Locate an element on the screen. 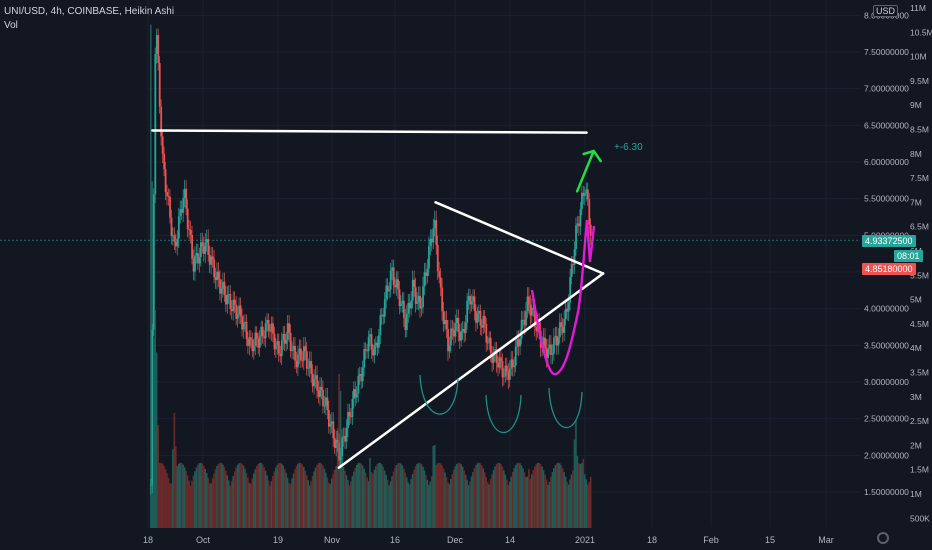  volume-axis-tick: 10.5M is located at coordinates (921, 32).